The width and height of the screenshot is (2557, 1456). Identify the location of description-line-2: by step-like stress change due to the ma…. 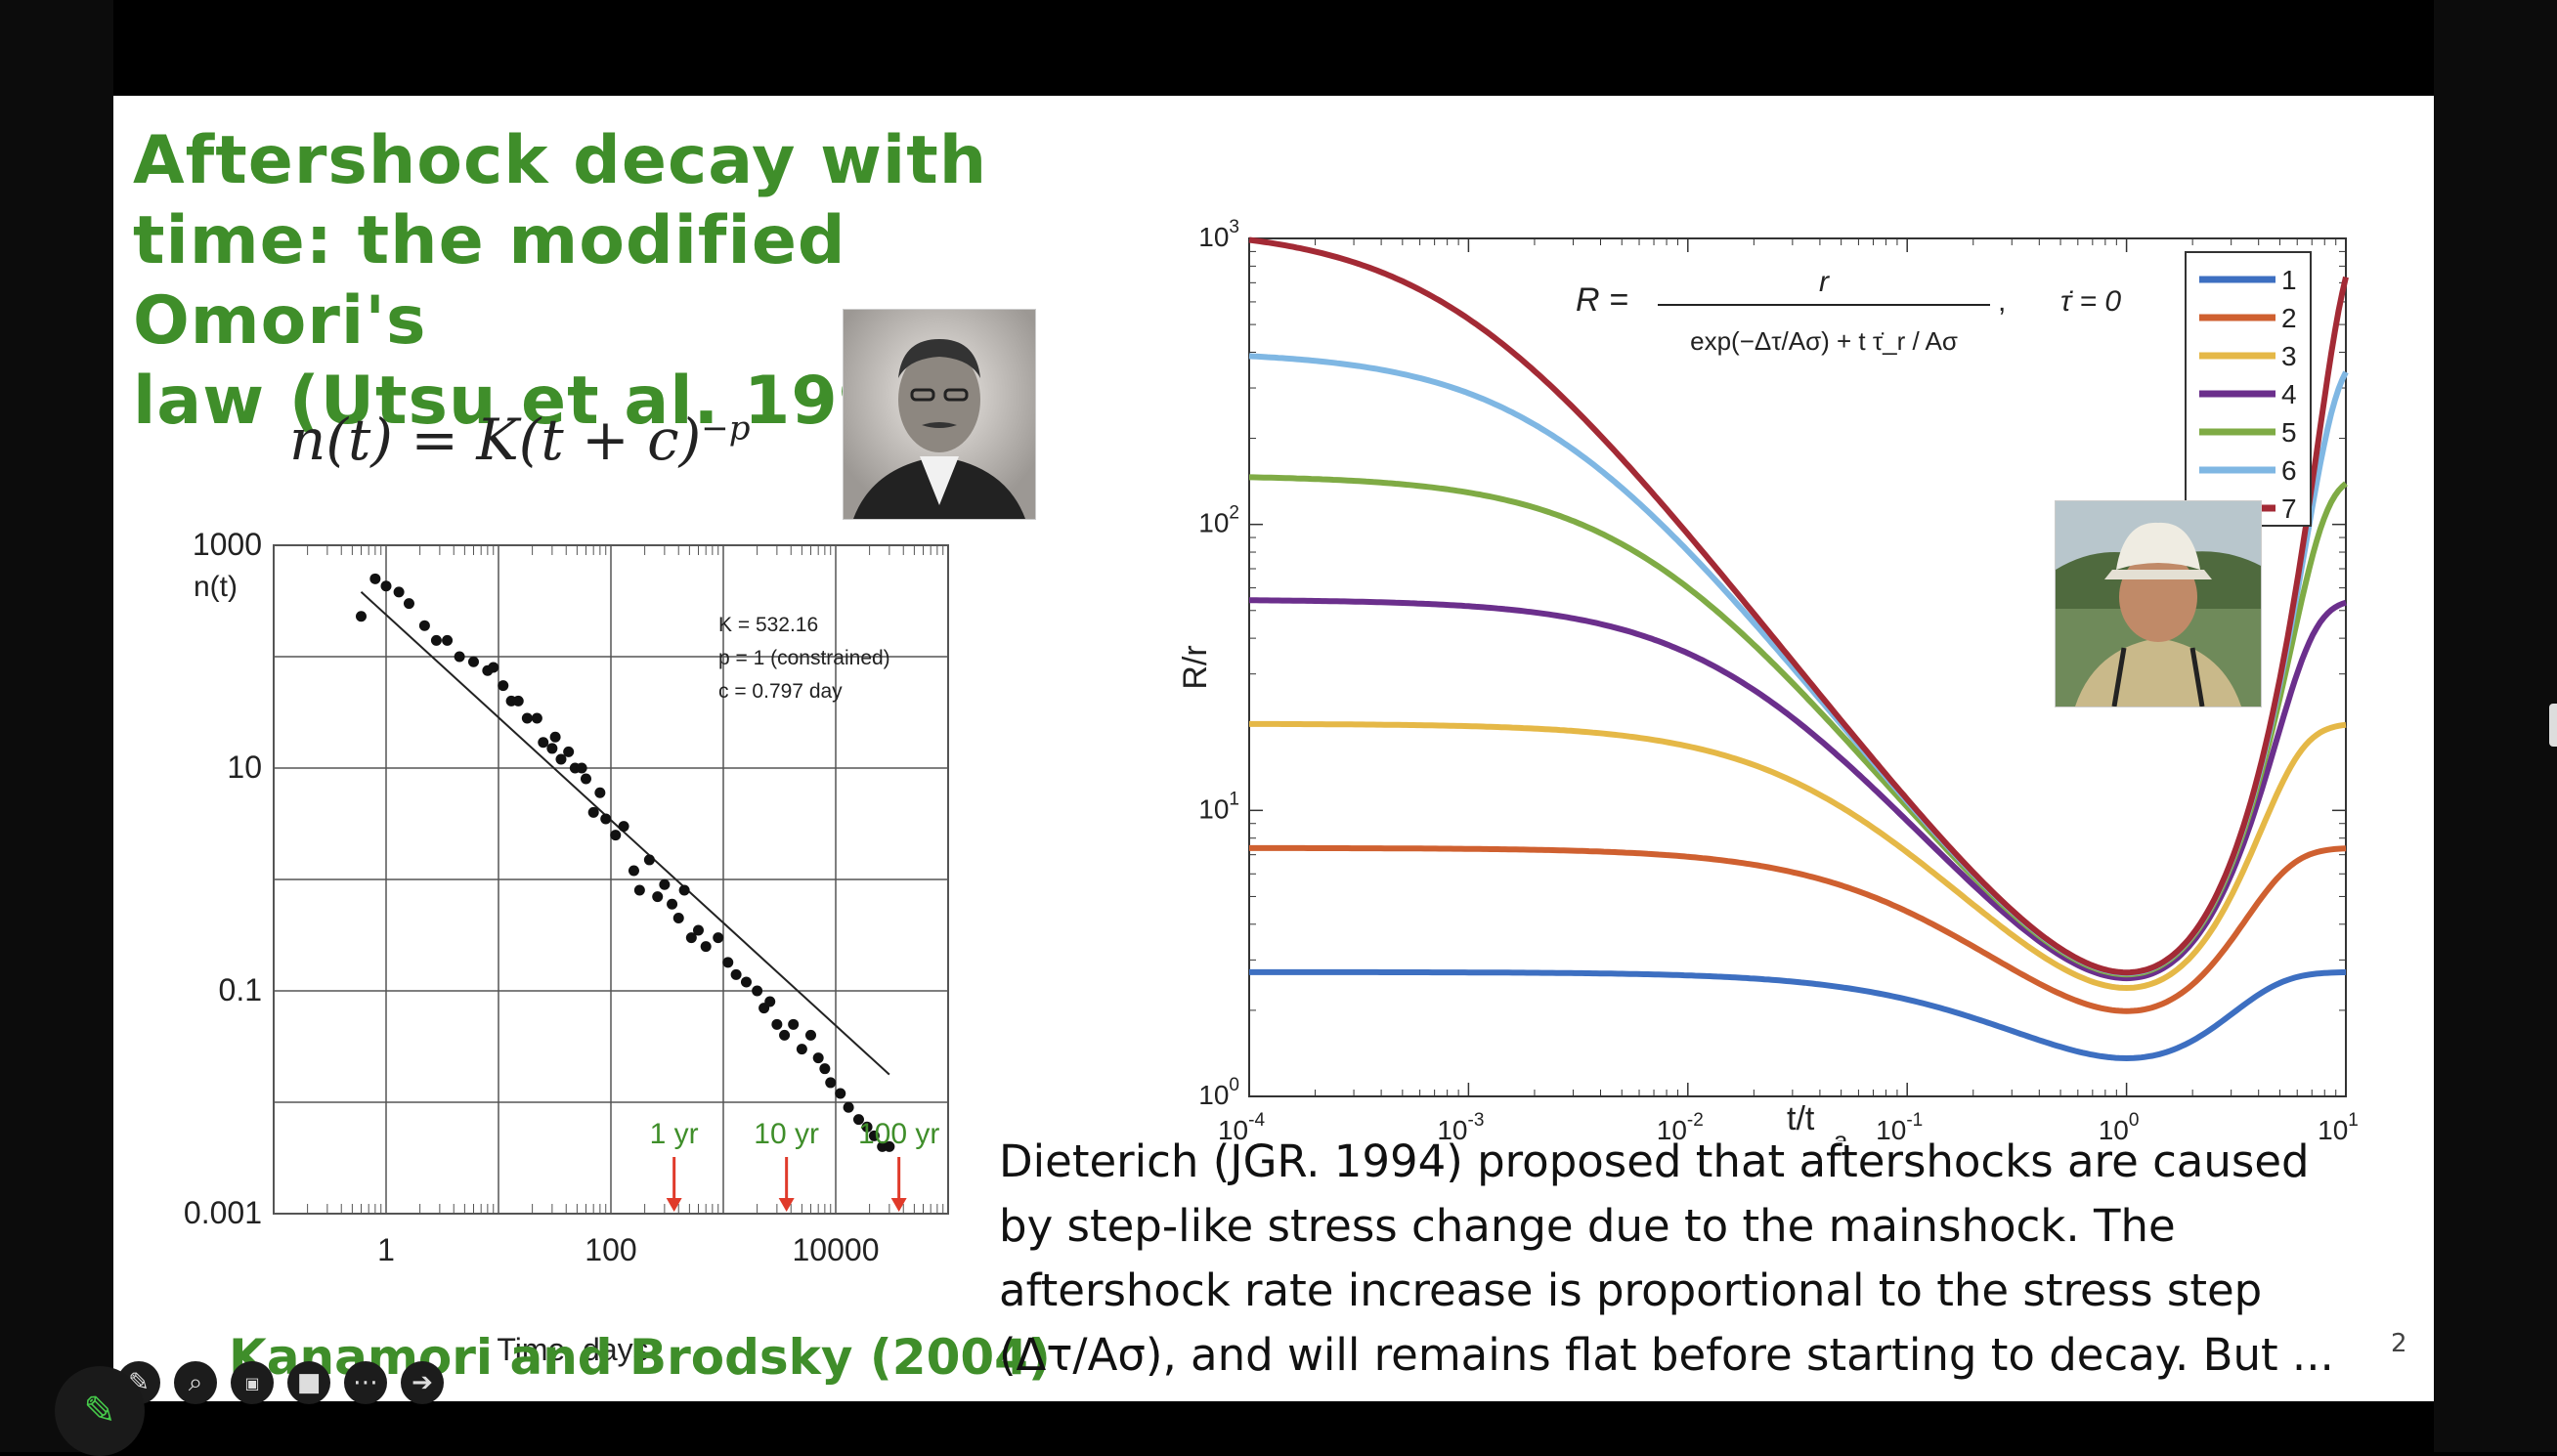
(1587, 1226).